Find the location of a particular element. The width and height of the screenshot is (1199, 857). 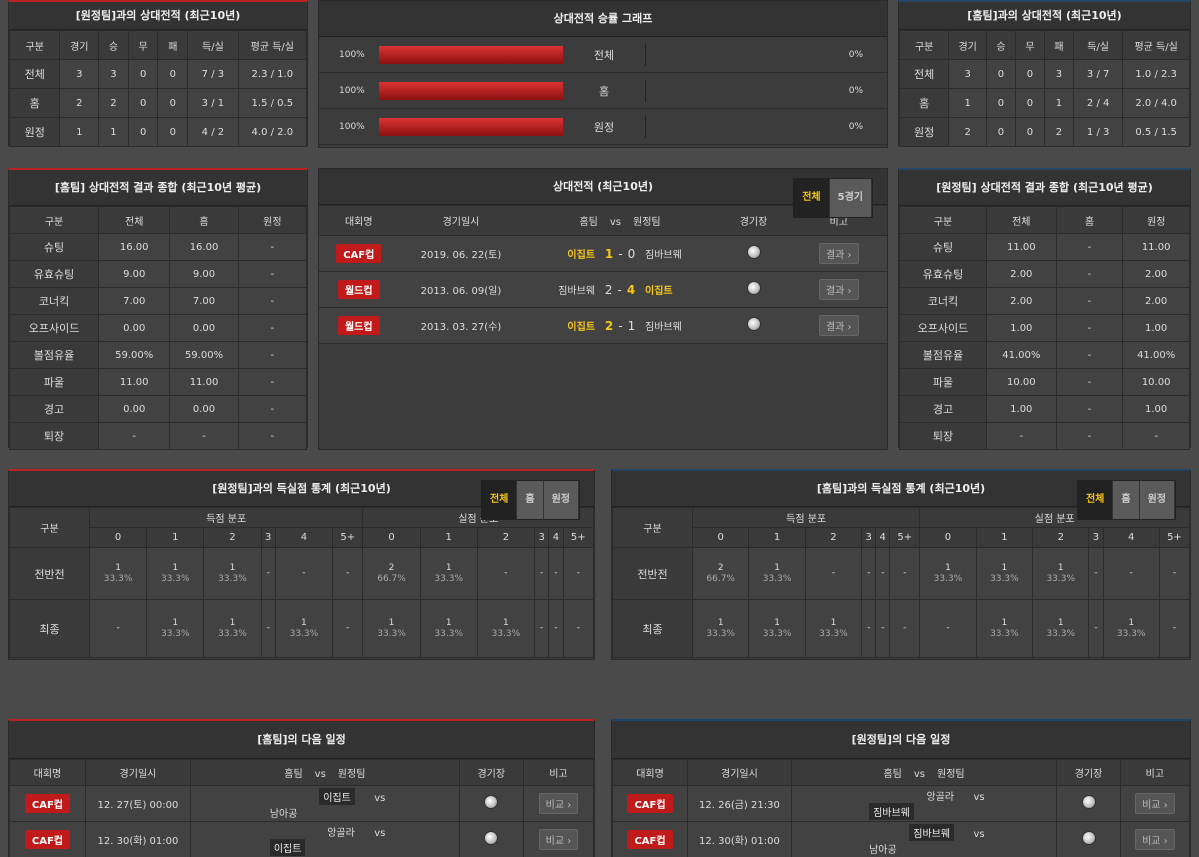

score: 2-1 is located at coordinates (620, 326).